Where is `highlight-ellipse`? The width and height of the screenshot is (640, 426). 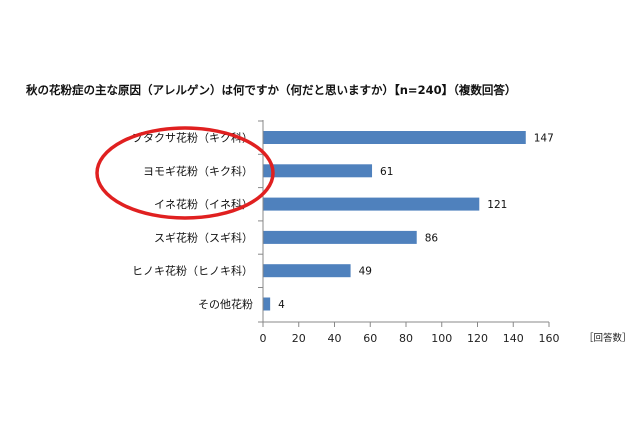 highlight-ellipse is located at coordinates (185, 173).